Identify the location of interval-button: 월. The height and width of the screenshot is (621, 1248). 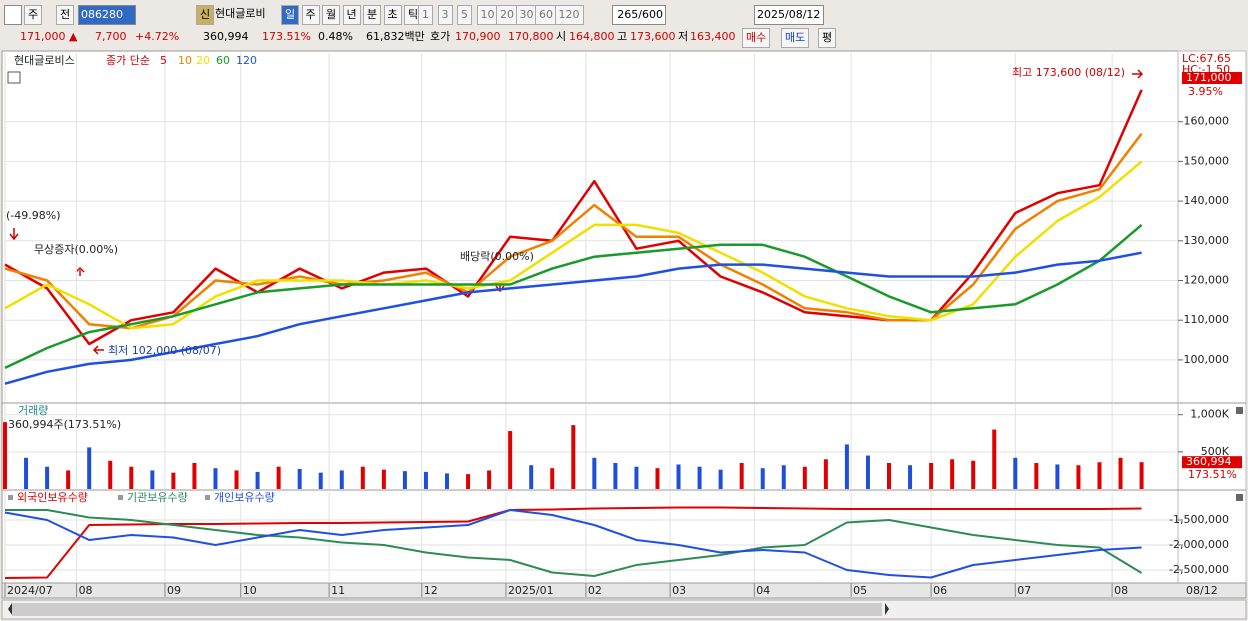
(331, 15).